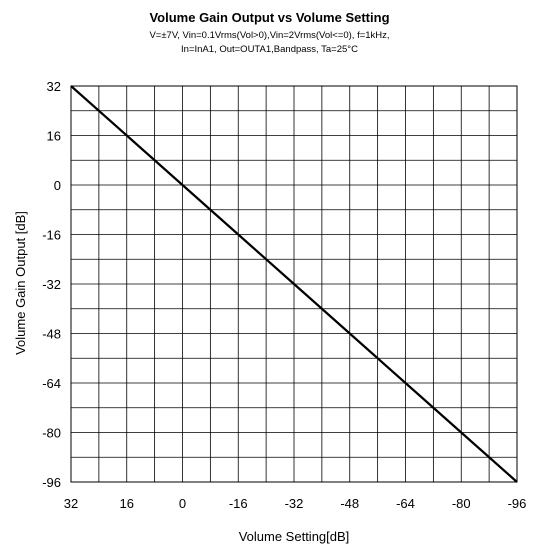 The image size is (539, 551). What do you see at coordinates (349, 503) in the screenshot?
I see `x-tick-label: -48` at bounding box center [349, 503].